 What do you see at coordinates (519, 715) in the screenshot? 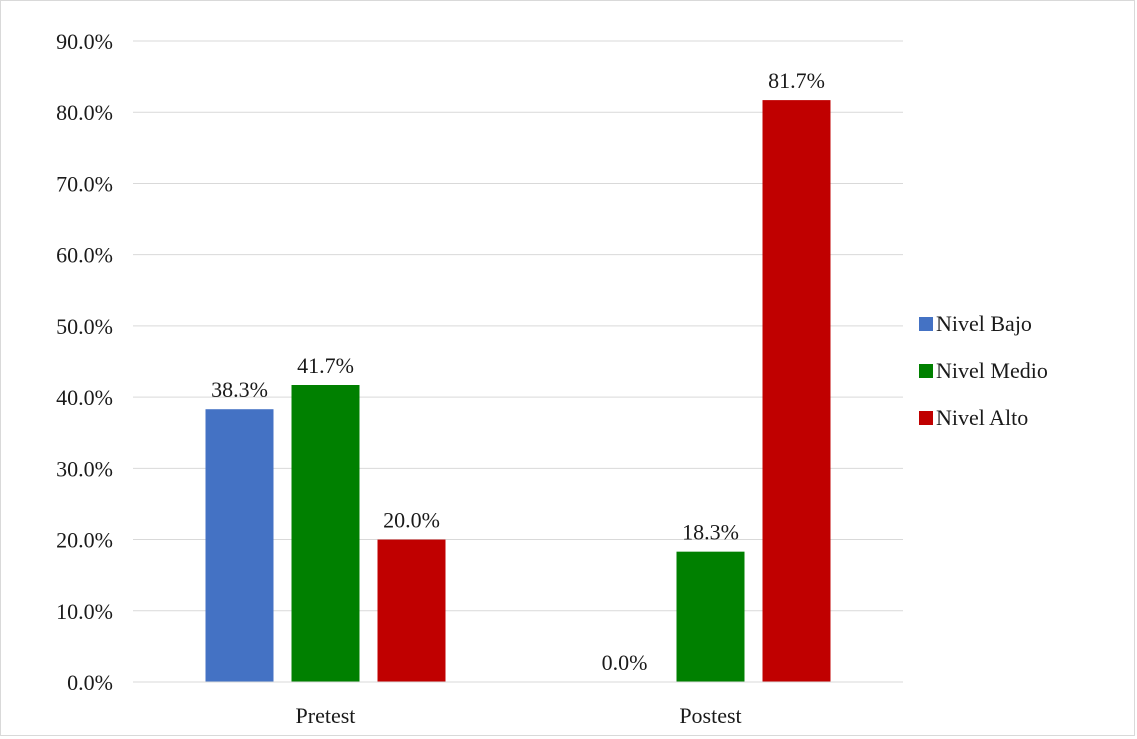
I see `x-axis-category-labels: Pretest Postest` at bounding box center [519, 715].